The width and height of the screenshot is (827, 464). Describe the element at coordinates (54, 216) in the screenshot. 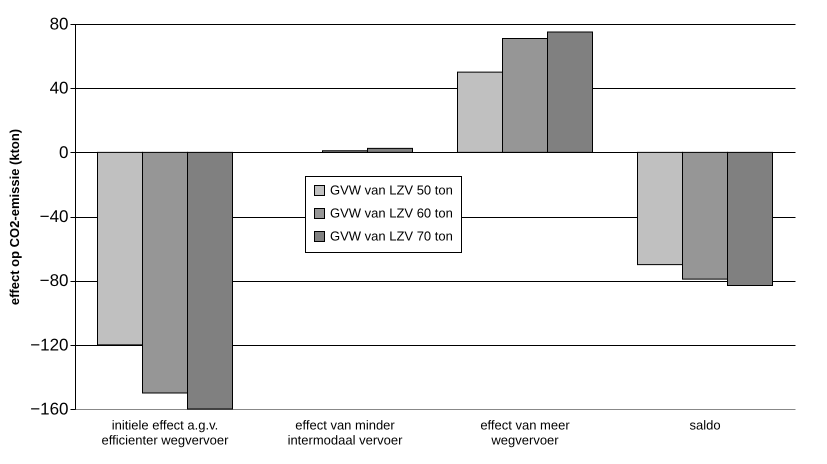

I see `y-tick-label: −40` at that location.